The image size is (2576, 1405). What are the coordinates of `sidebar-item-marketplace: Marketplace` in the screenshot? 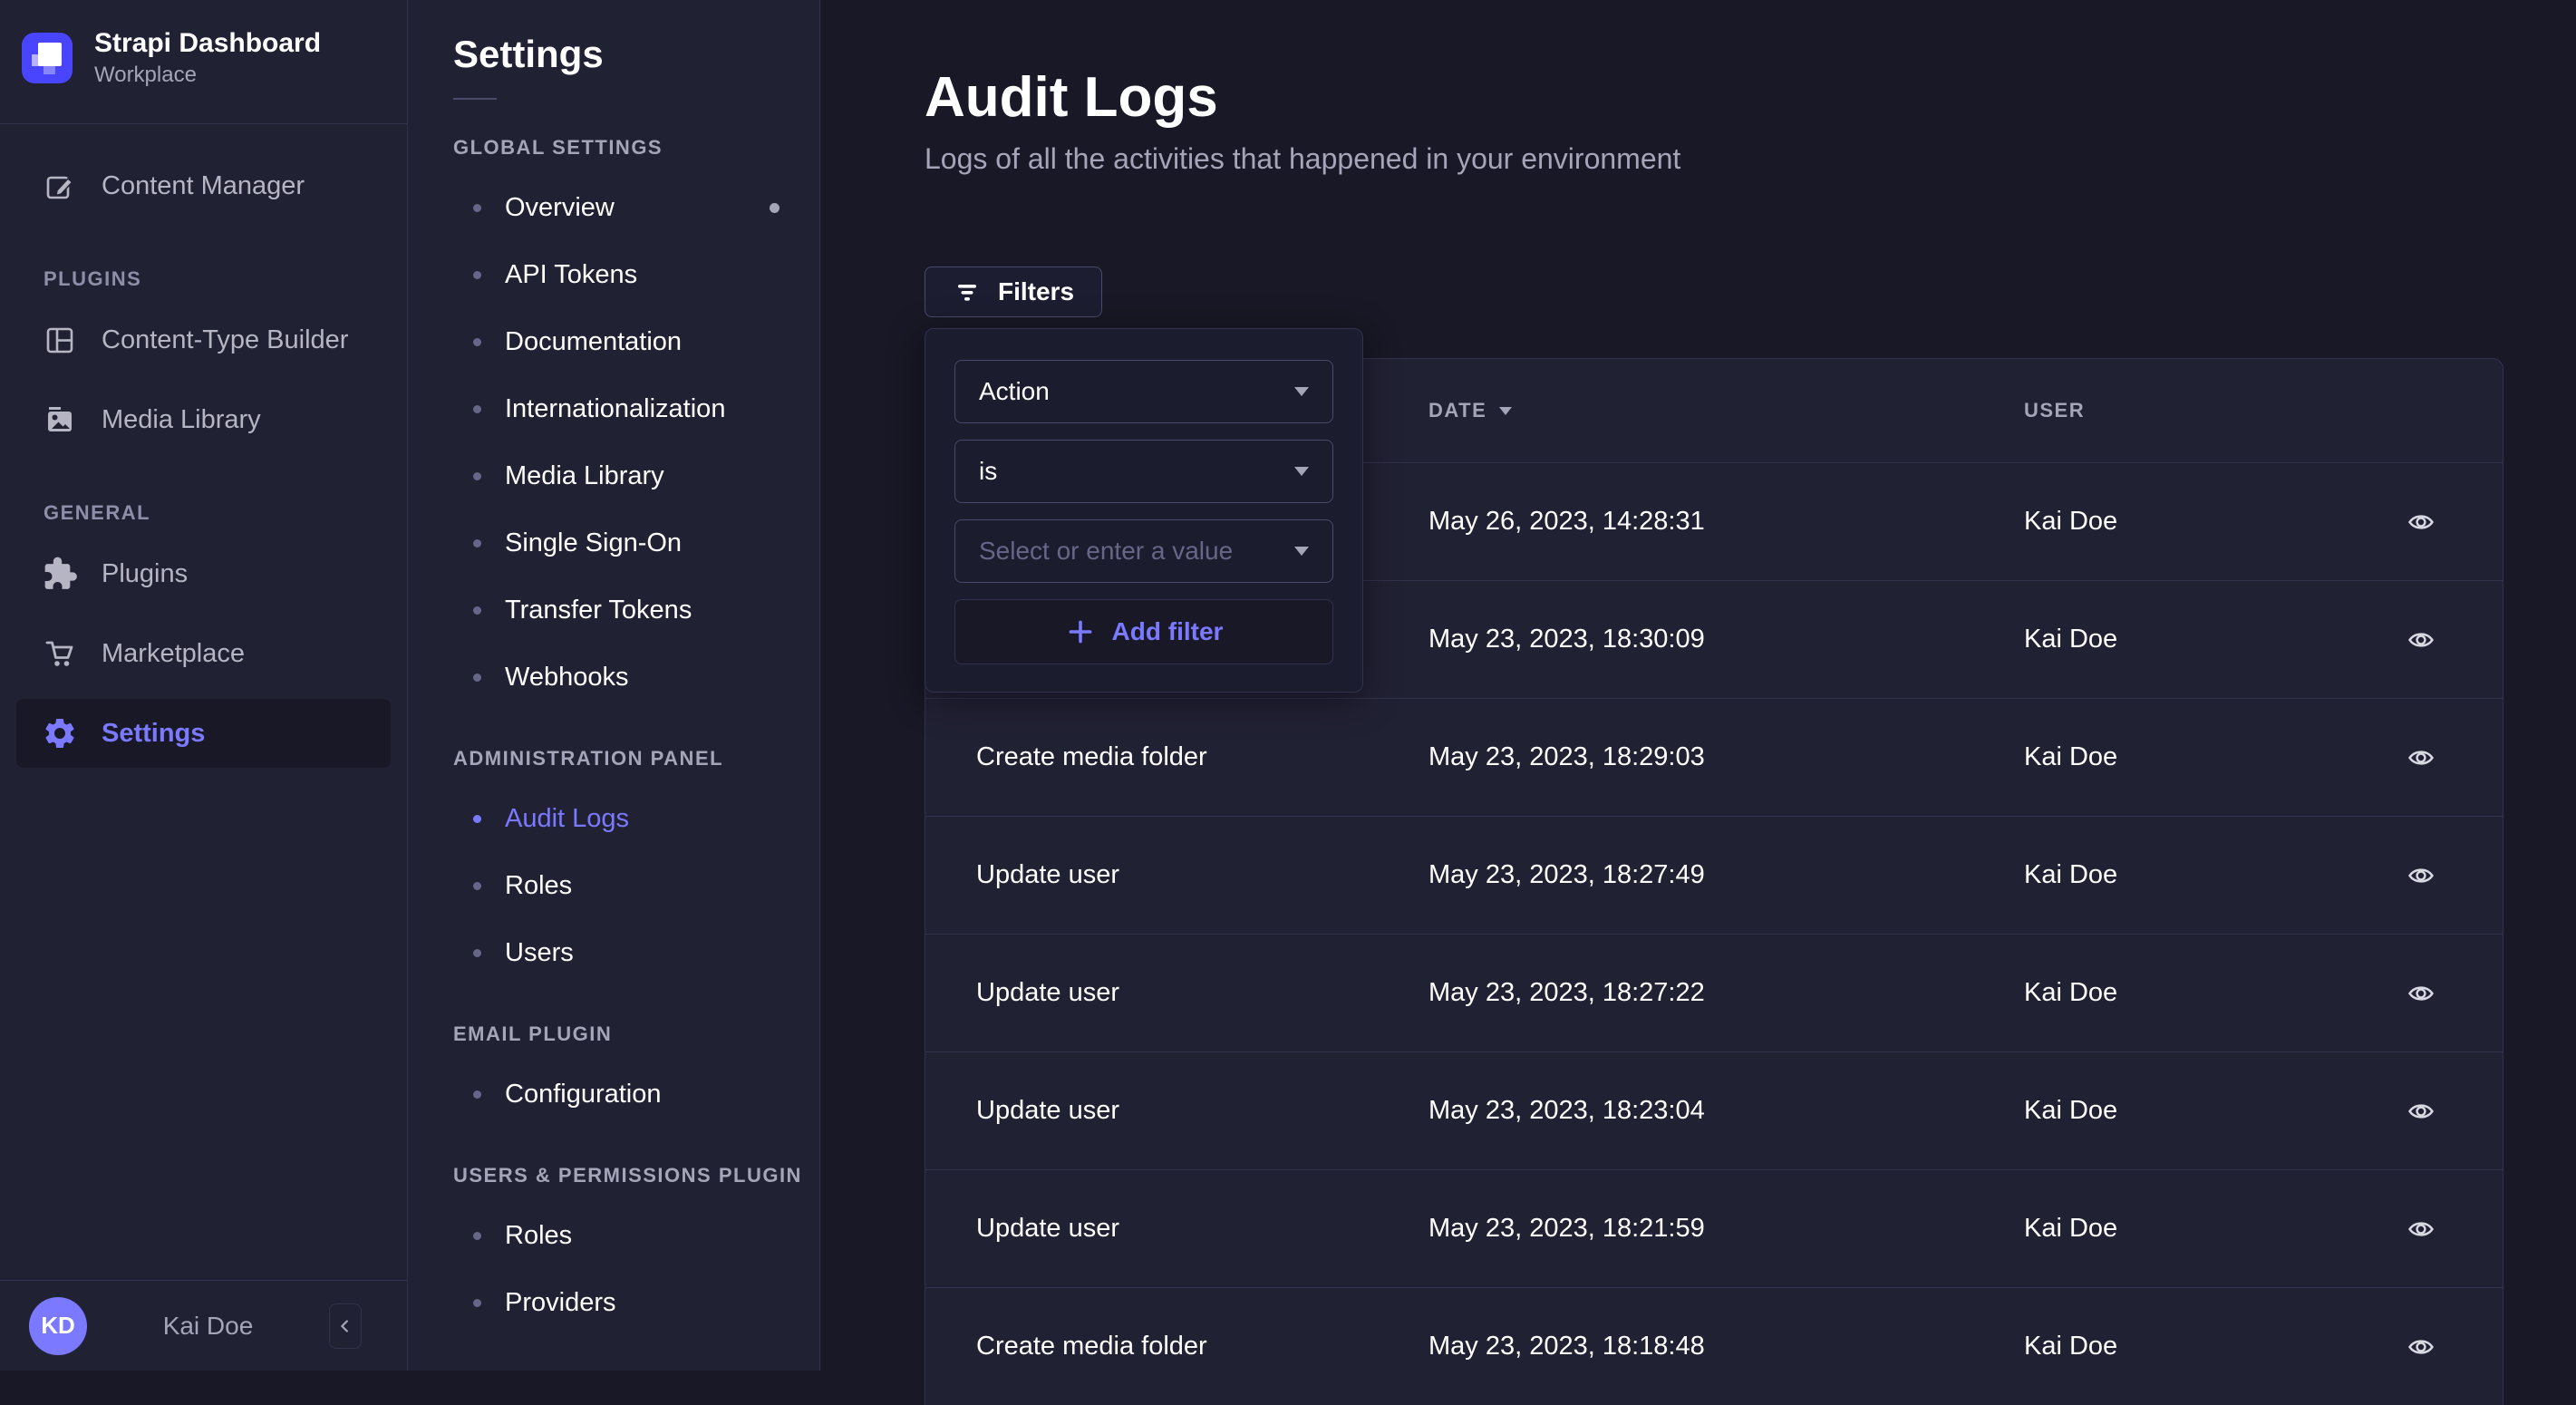 It's located at (203, 654).